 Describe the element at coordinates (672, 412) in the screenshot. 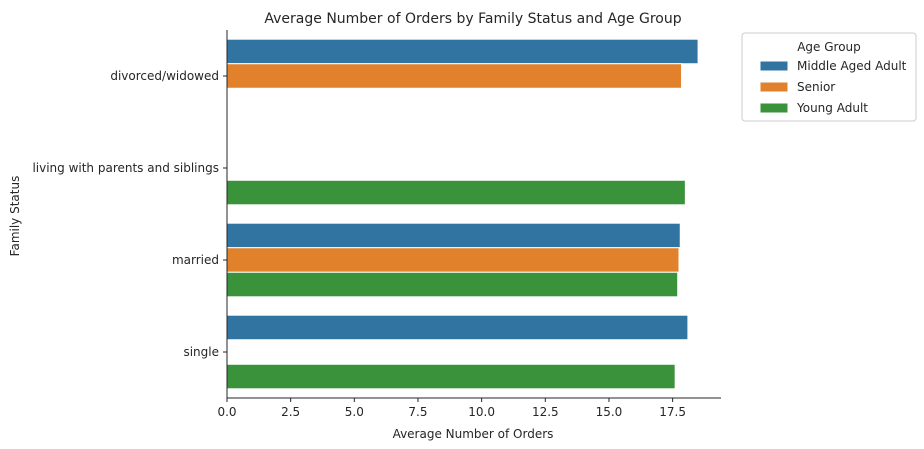

I see `x-tick-label: 17.5` at that location.